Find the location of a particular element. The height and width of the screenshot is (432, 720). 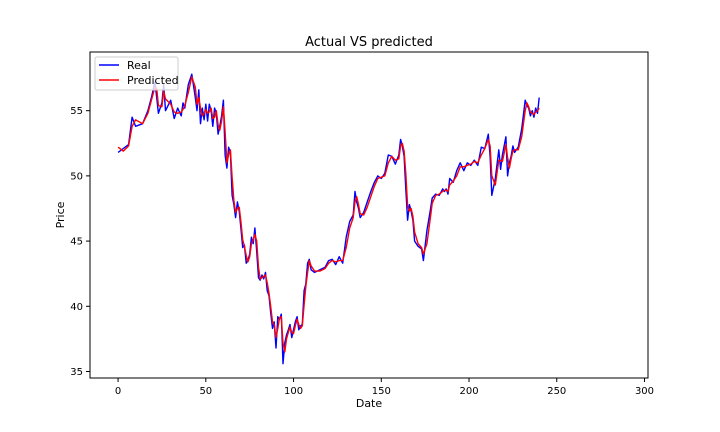

legend-label-real: Real is located at coordinates (139, 65).